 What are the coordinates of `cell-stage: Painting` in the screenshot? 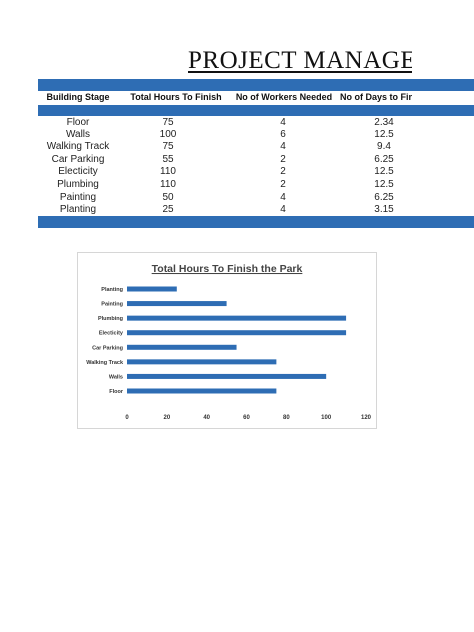 It's located at (78, 197).